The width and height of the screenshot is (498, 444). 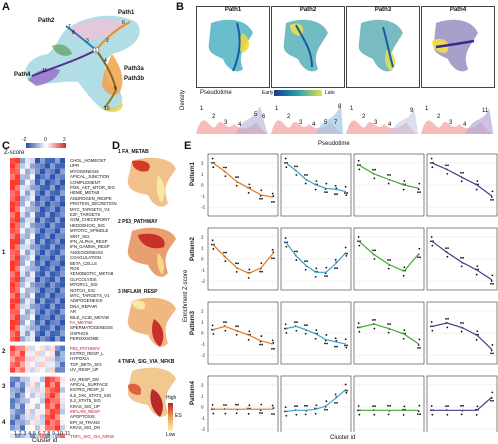 What do you see at coordinates (90, 220) in the screenshot?
I see `pathway-name: G2M_CHECKPOINT` at bounding box center [90, 220].